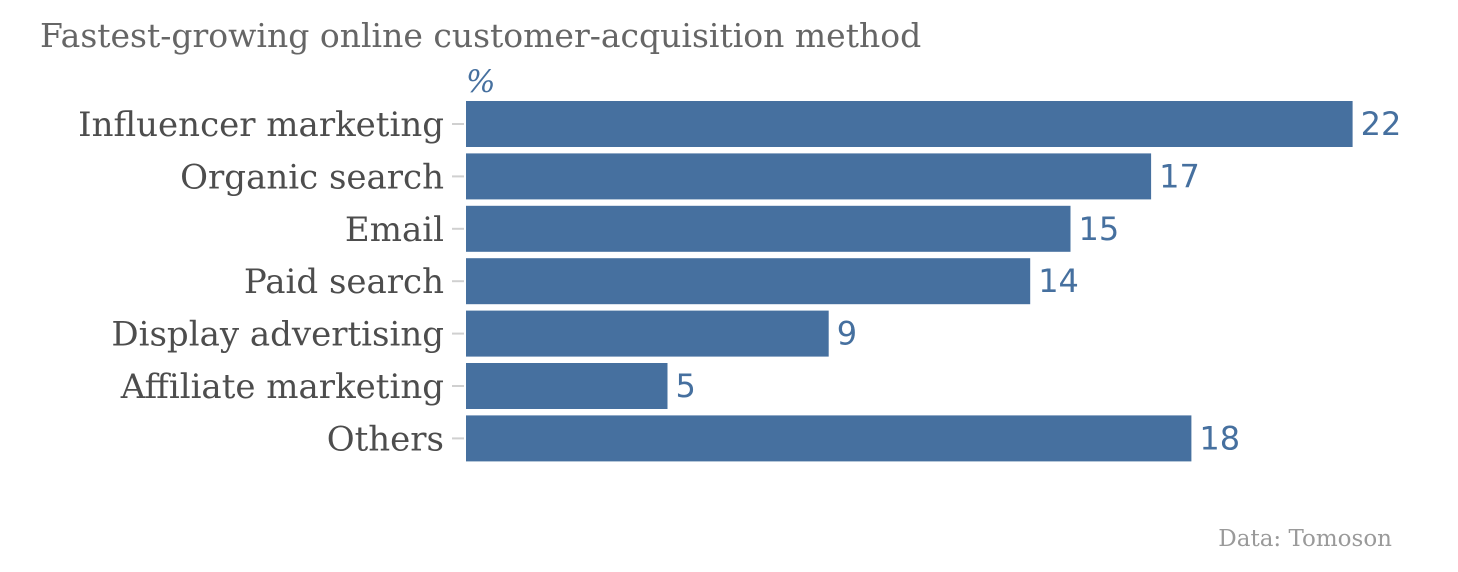  What do you see at coordinates (344, 282) in the screenshot?
I see `category-label: Paid search` at bounding box center [344, 282].